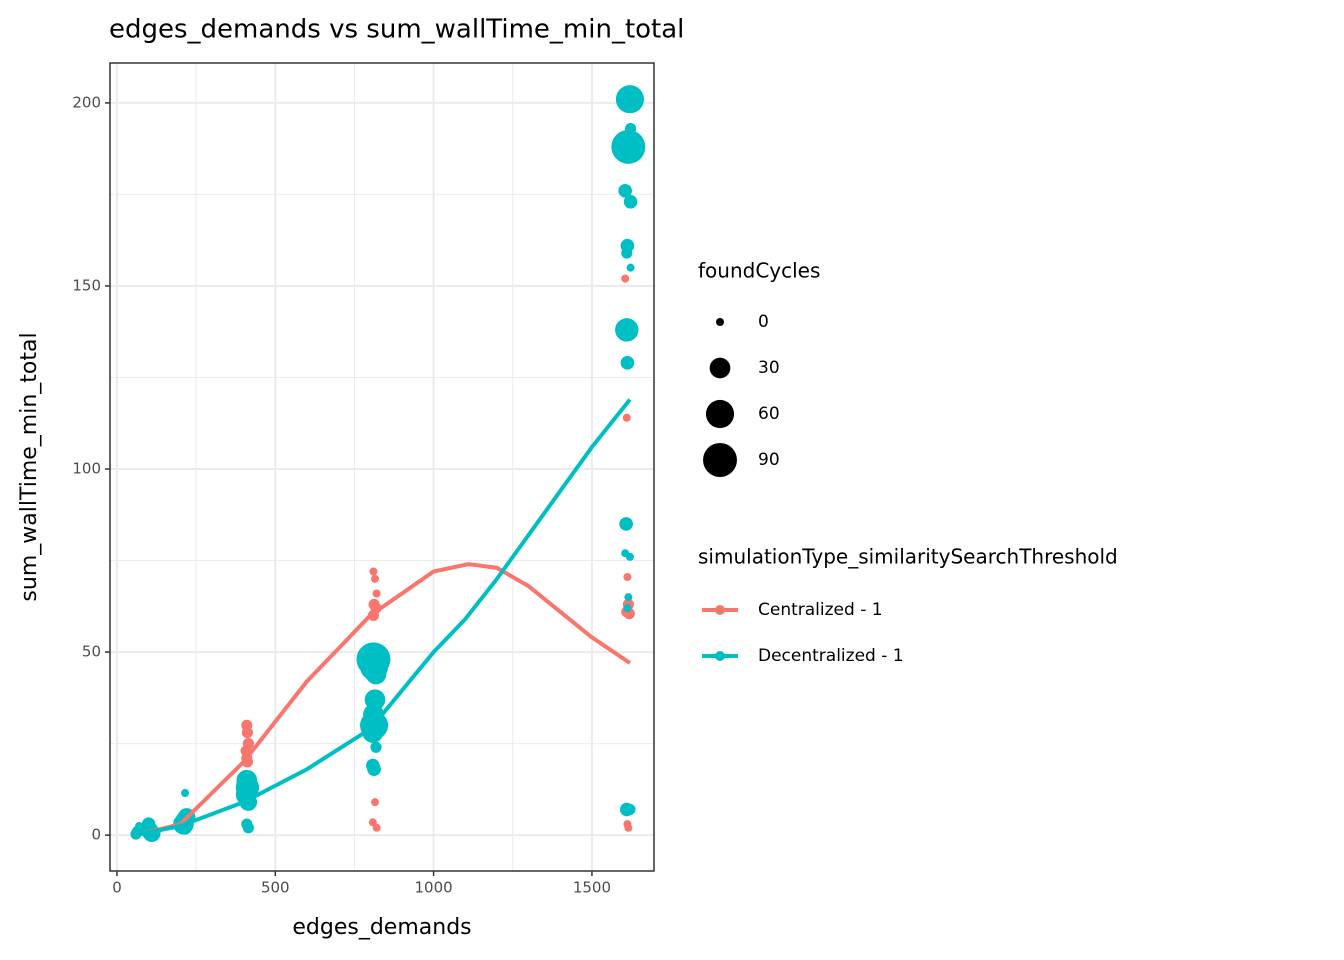  I want to click on y-tick-label: 0, so click(96, 835).